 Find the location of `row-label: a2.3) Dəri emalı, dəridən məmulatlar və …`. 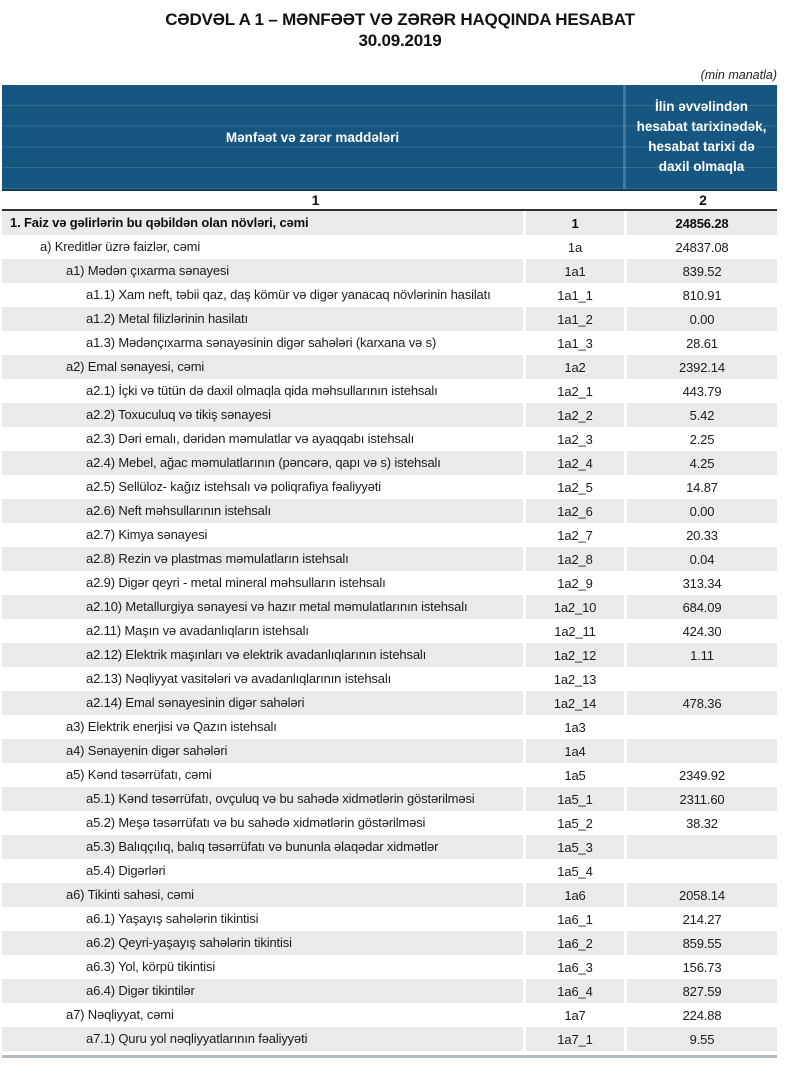

row-label: a2.3) Dəri emalı, dəridən məmulatlar və … is located at coordinates (264, 439).